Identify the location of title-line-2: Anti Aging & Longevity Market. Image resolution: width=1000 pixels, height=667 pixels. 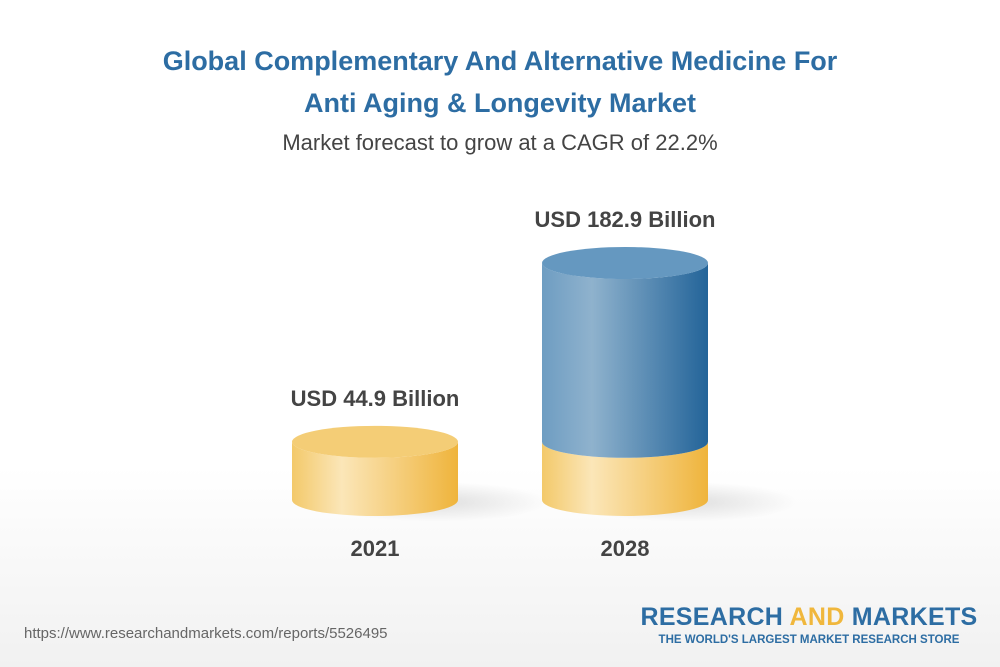
(499, 103).